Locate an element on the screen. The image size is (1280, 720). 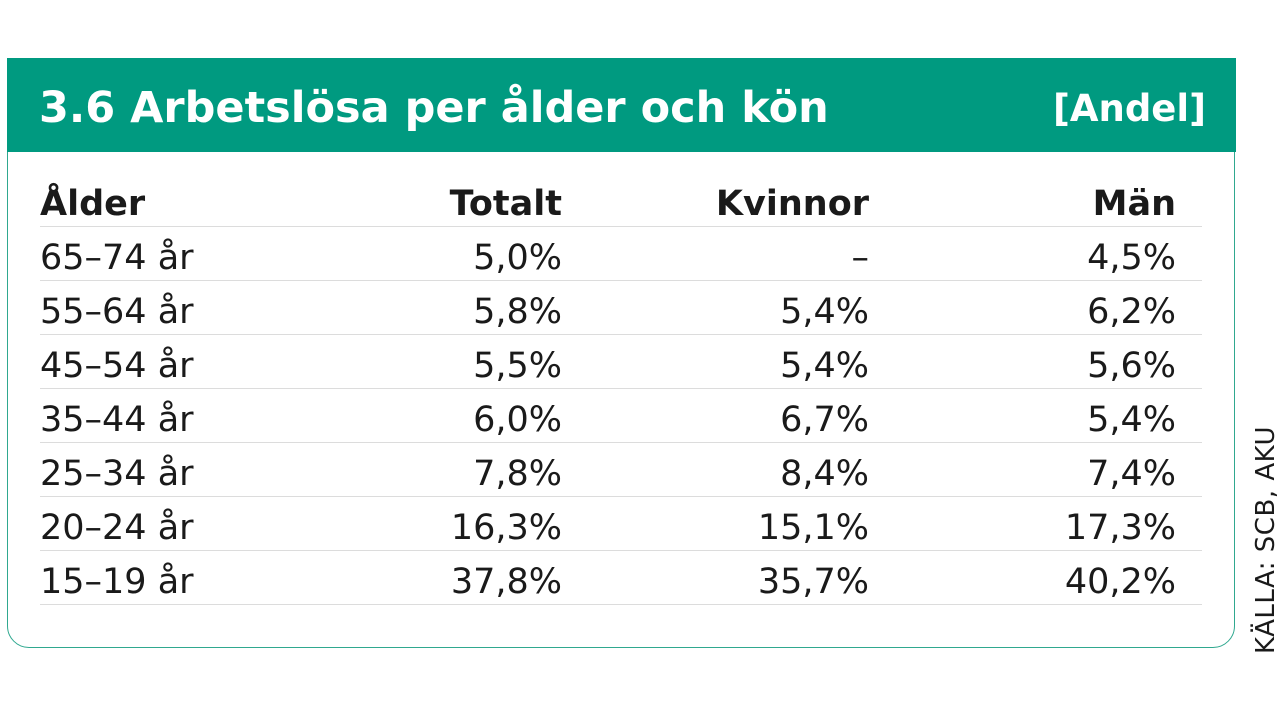
cell-men: 40,2% is located at coordinates (1120, 582).